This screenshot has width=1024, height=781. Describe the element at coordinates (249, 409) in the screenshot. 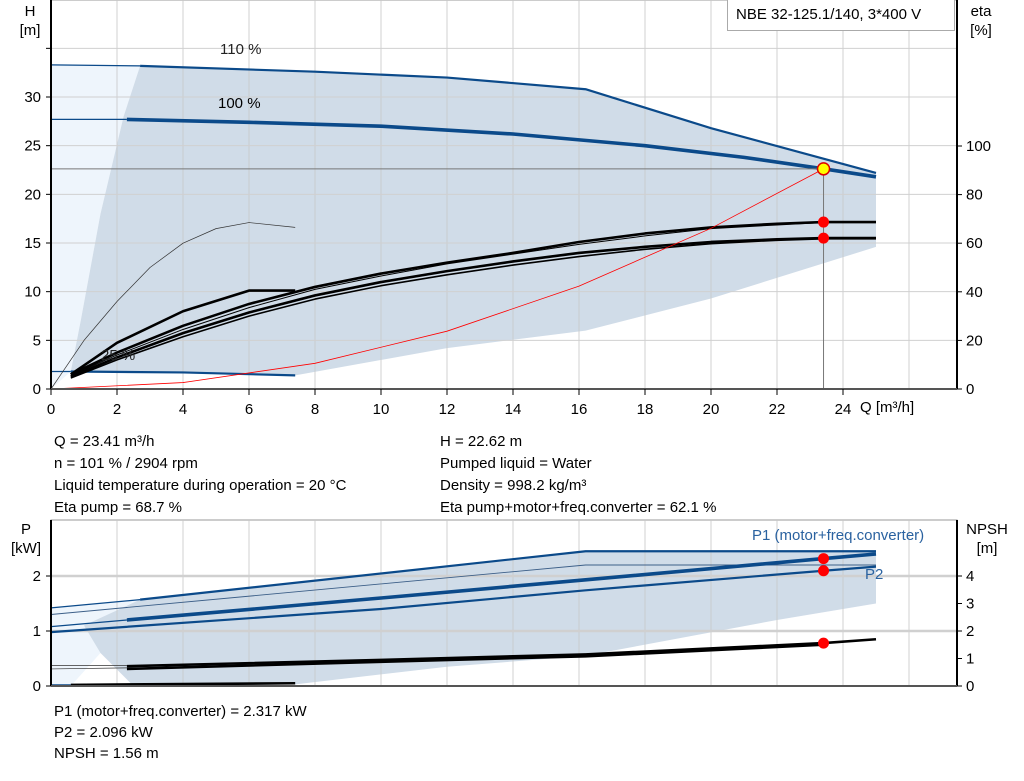

I see `x-tick-label: 6` at that location.